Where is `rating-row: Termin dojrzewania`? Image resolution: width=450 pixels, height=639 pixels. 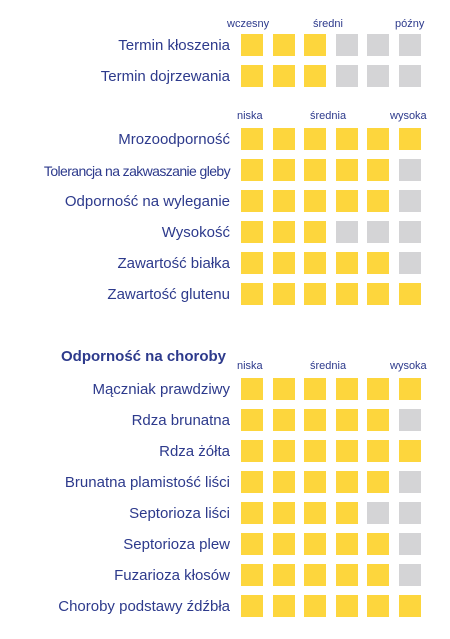
rating-row: Termin dojrzewania is located at coordinates (225, 77).